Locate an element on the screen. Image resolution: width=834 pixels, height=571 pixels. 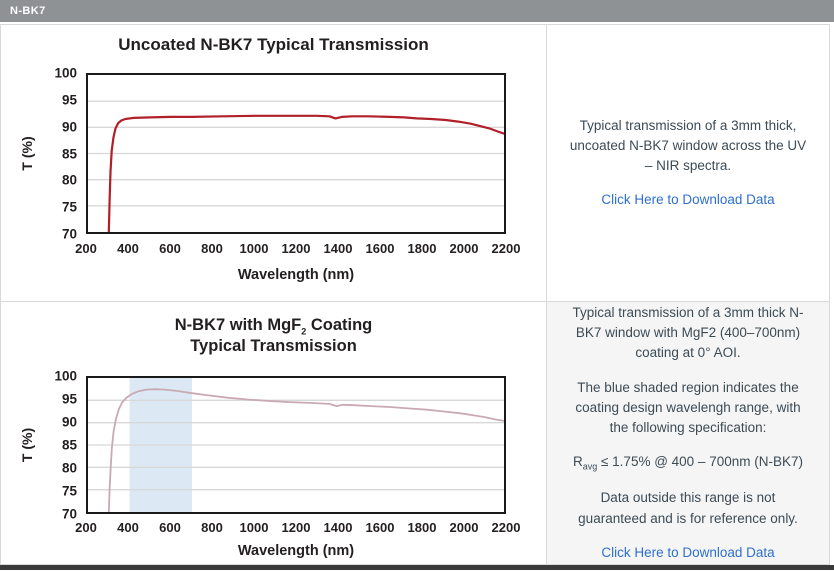
plot-area-coated is located at coordinates (296, 445).